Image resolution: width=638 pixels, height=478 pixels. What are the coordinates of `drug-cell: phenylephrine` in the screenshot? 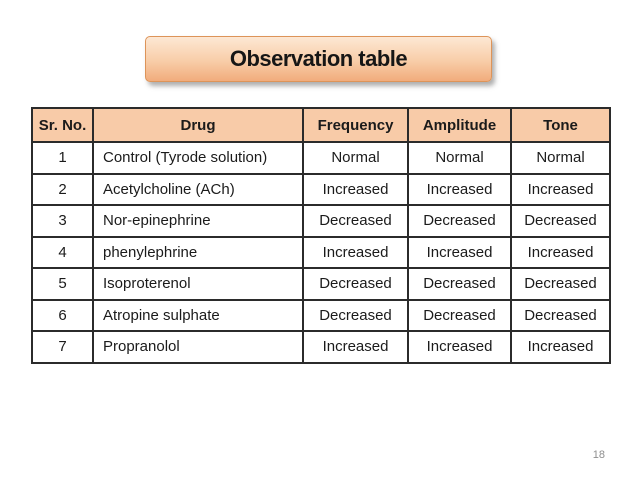 It's located at (198, 252).